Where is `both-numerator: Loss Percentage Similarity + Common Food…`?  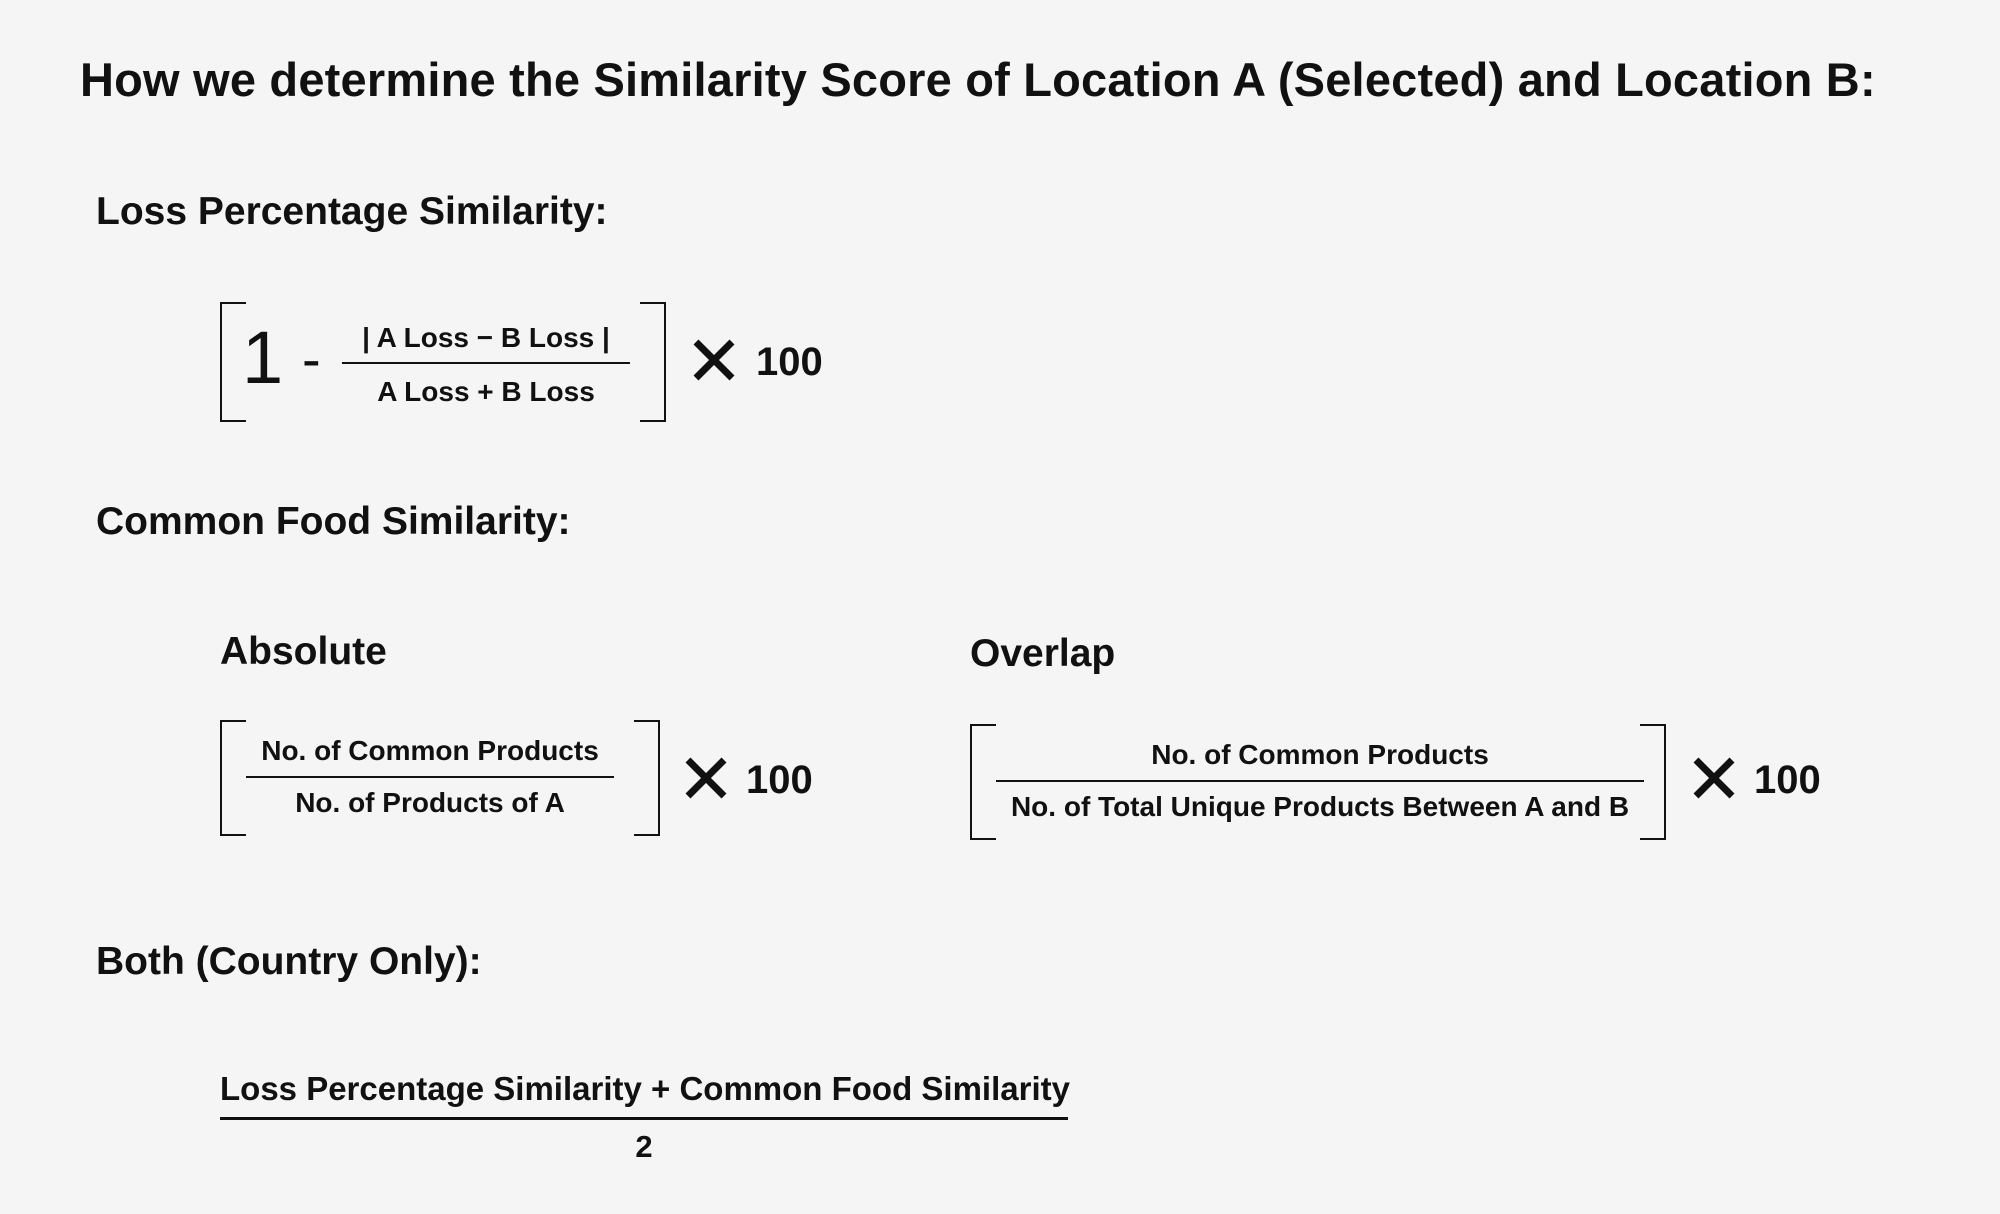 both-numerator: Loss Percentage Similarity + Common Food… is located at coordinates (645, 1088).